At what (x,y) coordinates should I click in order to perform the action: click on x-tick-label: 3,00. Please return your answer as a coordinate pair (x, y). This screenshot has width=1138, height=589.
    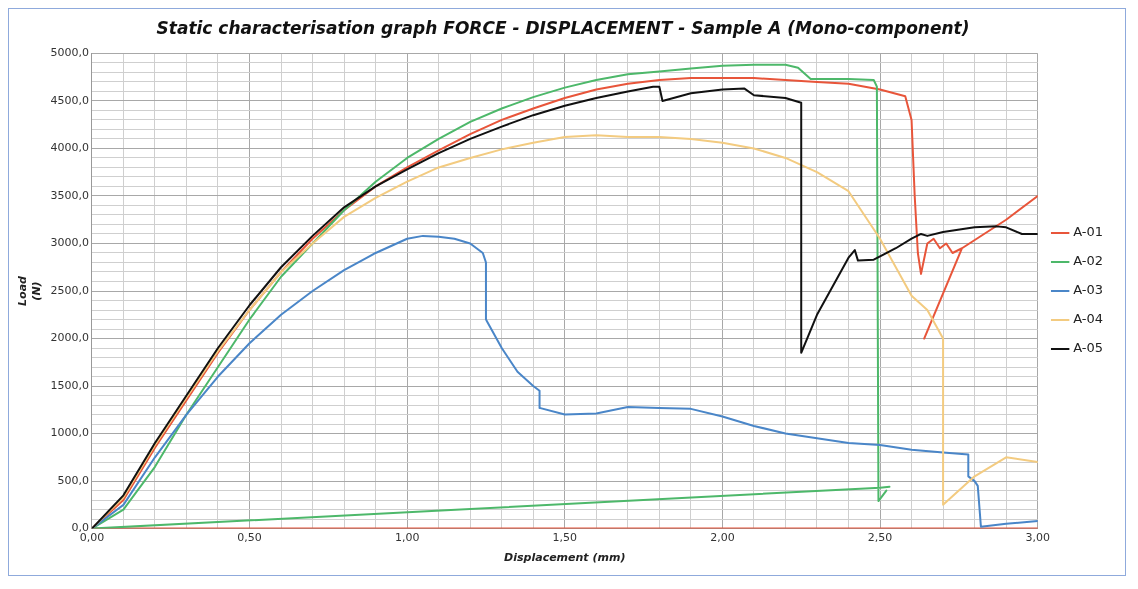
    Looking at the image, I should click on (1037, 538).